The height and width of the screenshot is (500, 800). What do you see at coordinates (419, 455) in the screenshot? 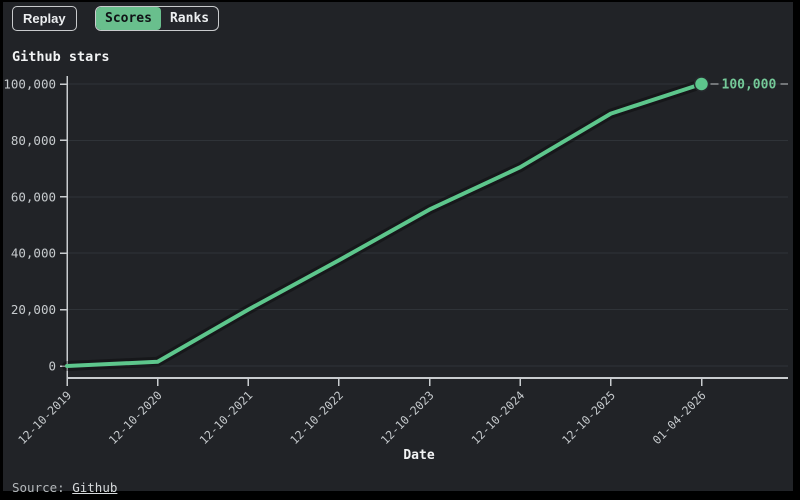
I see `x-axis-title: Date` at bounding box center [419, 455].